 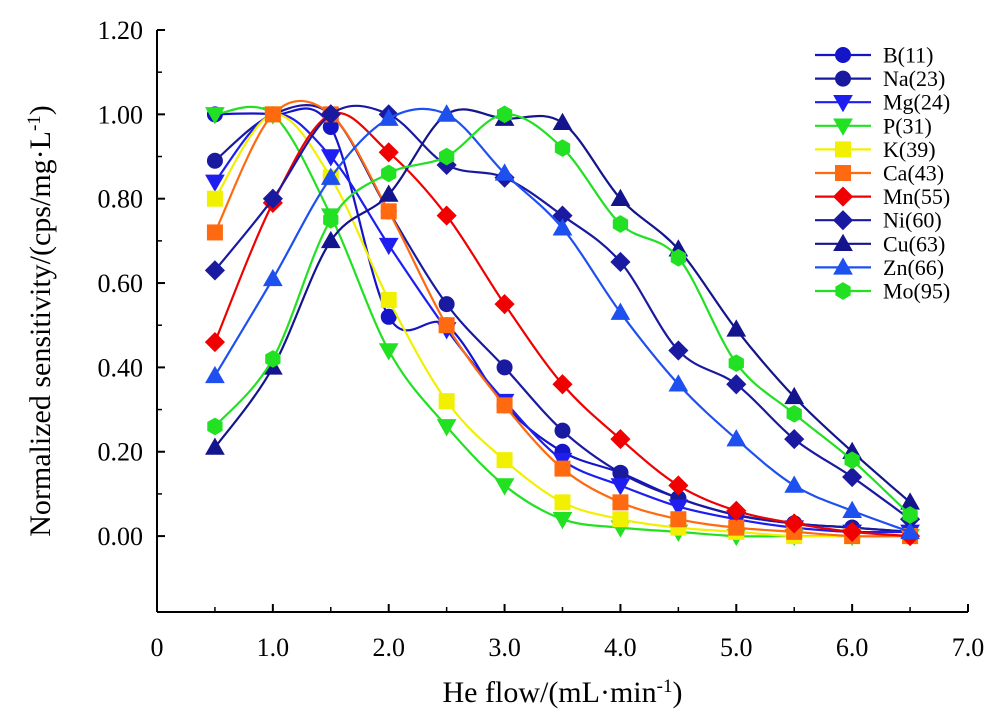 What do you see at coordinates (852, 647) in the screenshot?
I see `x-tick-label: 6.0` at bounding box center [852, 647].